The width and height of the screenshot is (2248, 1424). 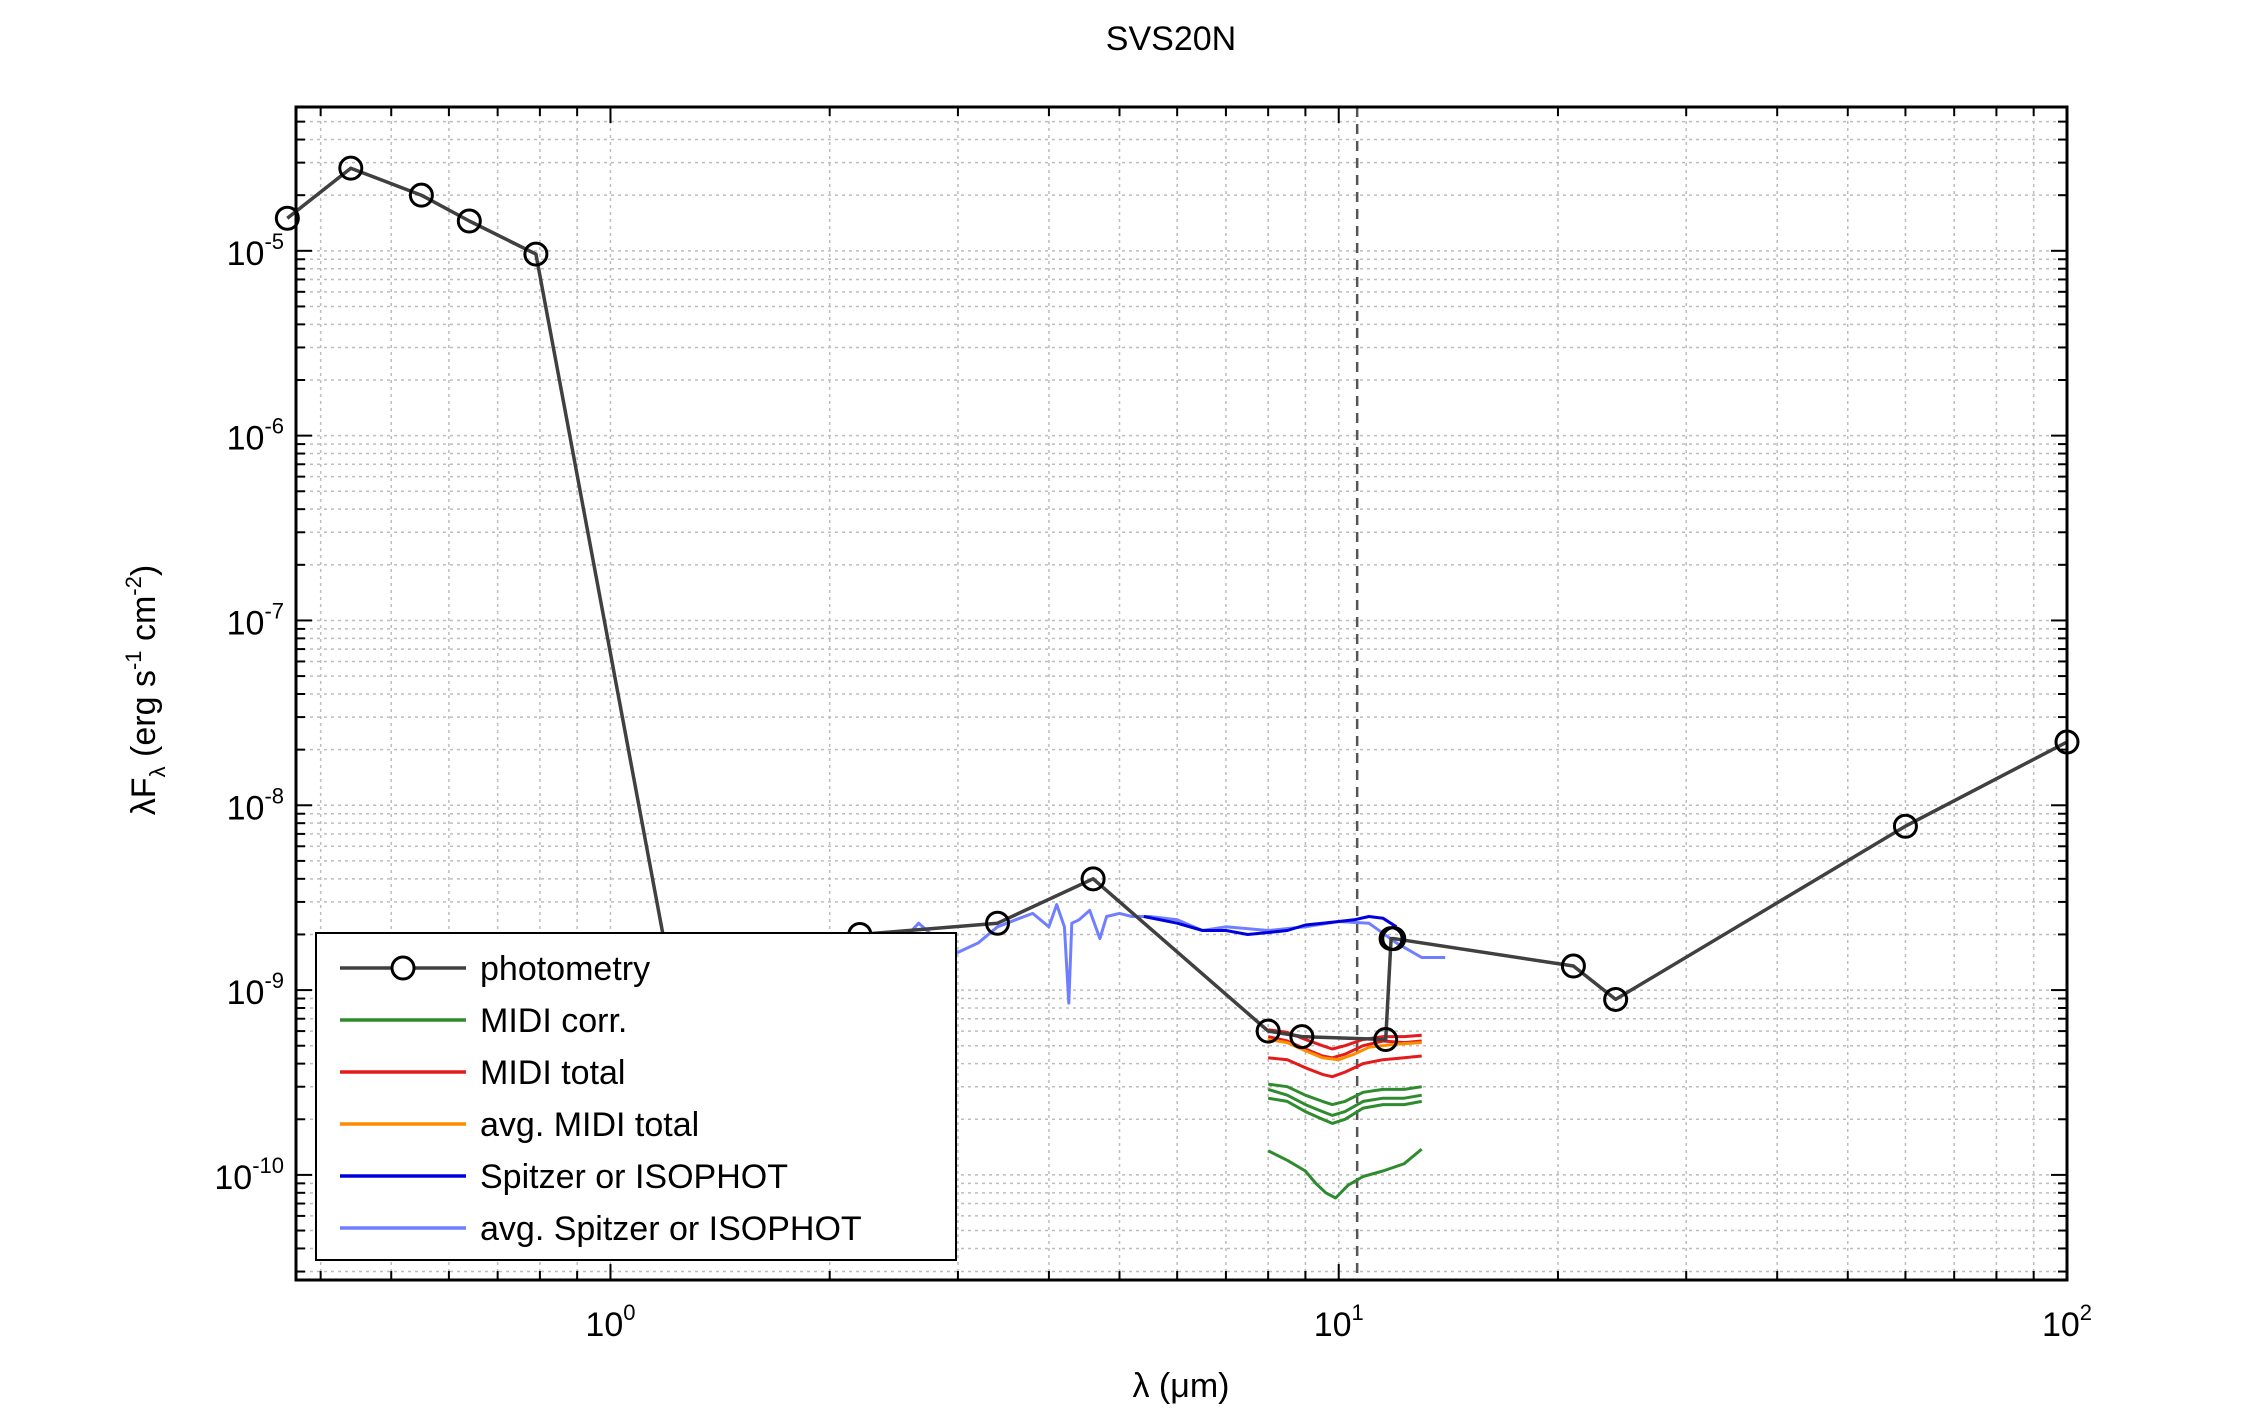 What do you see at coordinates (403, 968) in the screenshot?
I see `legend-marker-photometry` at bounding box center [403, 968].